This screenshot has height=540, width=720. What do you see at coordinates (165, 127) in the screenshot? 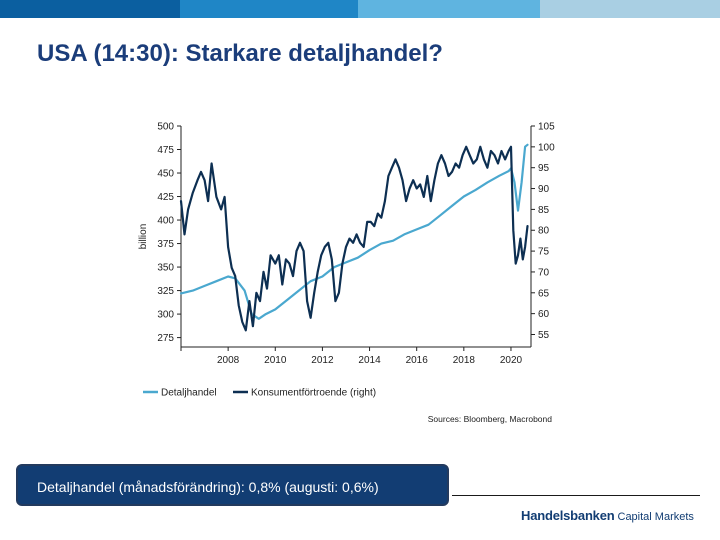
I see `y-left-tick-label: 500` at bounding box center [165, 127].